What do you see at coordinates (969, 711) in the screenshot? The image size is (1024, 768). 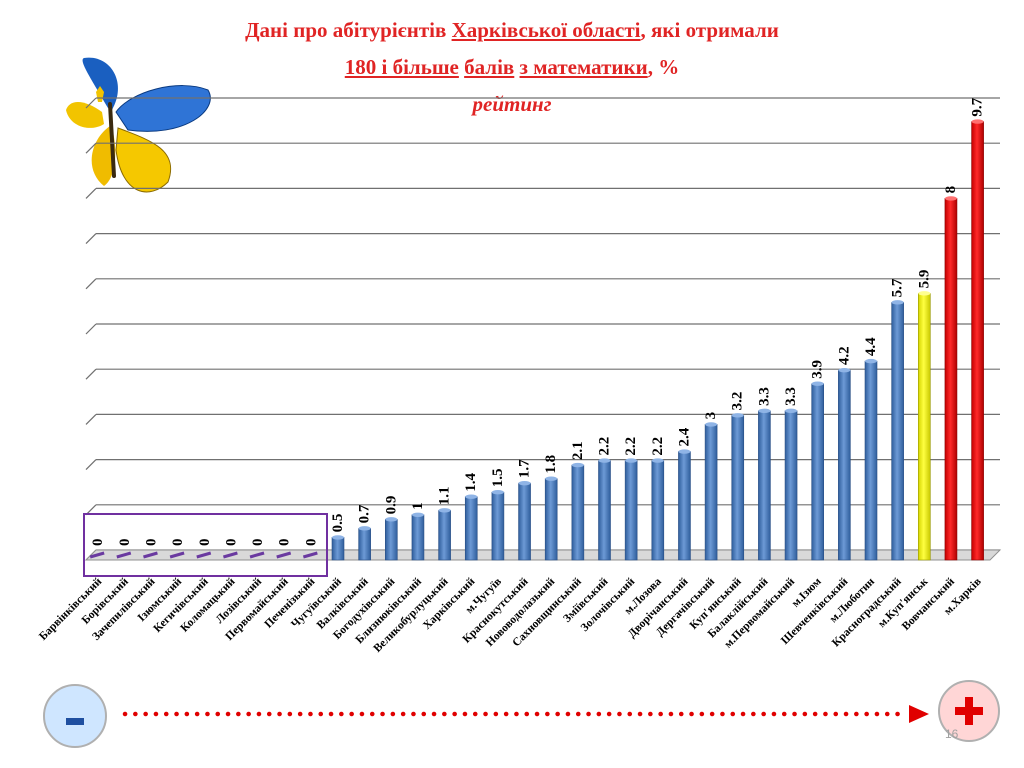 I see `plus-button` at bounding box center [969, 711].